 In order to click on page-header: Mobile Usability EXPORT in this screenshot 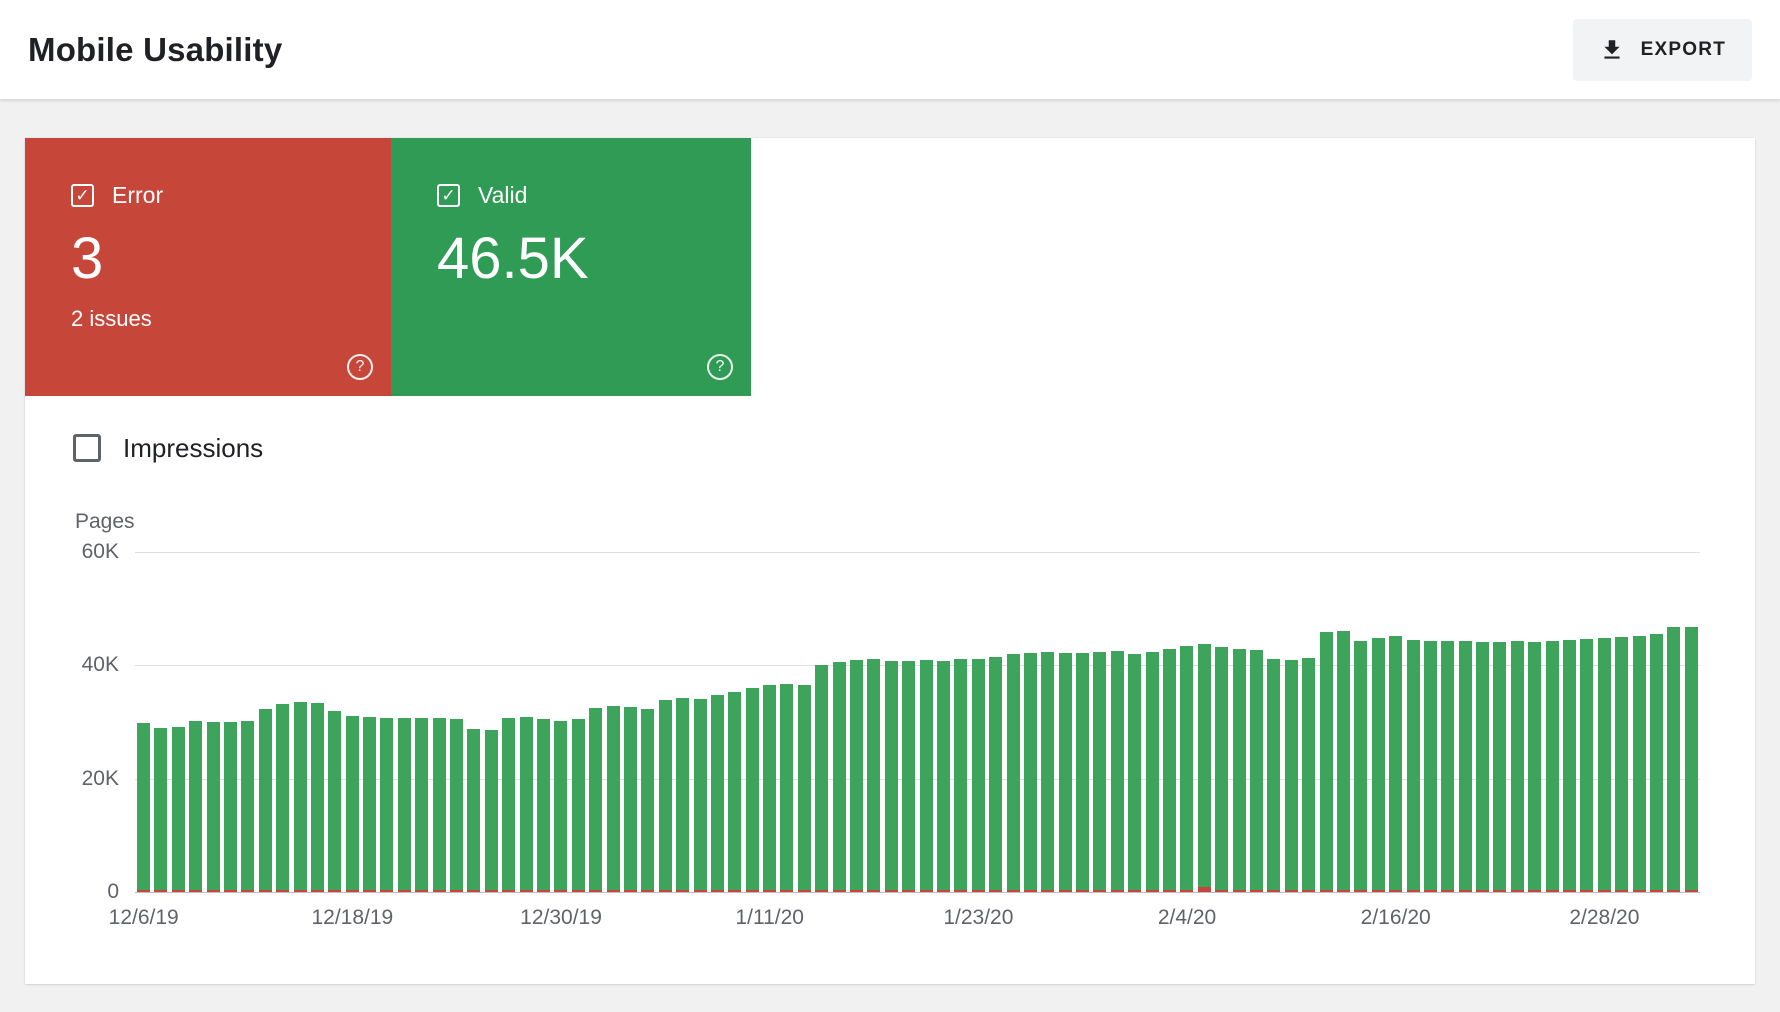, I will do `click(890, 50)`.